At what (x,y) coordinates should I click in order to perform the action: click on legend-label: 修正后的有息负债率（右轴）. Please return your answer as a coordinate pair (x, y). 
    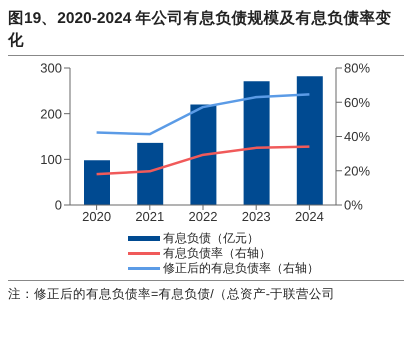
    Looking at the image, I should click on (241, 268).